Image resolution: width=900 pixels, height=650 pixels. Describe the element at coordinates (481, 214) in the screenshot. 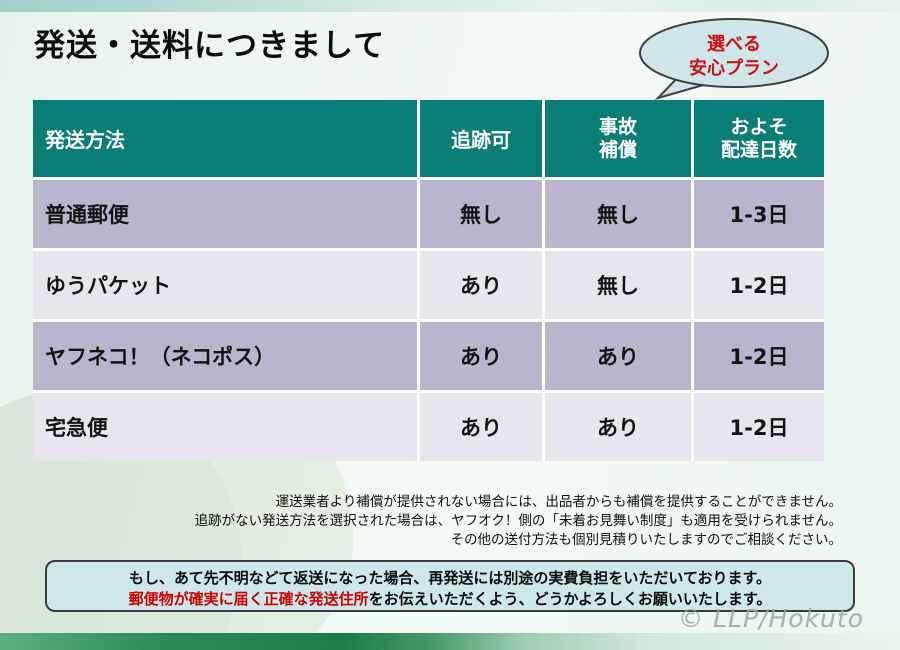

I see `cell-tracking: 無し` at that location.